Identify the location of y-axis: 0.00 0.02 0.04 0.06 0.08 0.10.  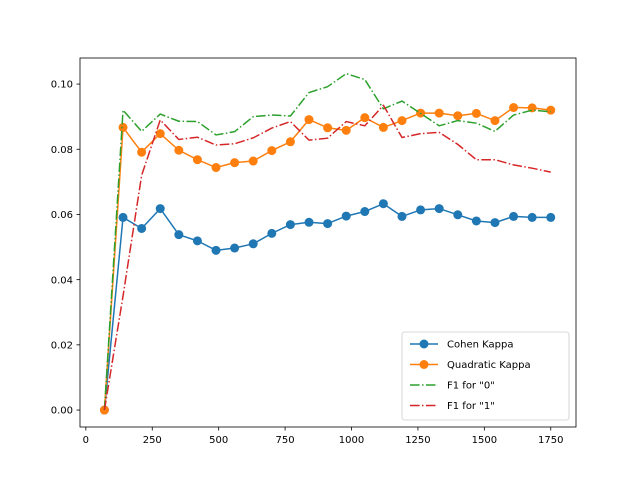
(65, 248).